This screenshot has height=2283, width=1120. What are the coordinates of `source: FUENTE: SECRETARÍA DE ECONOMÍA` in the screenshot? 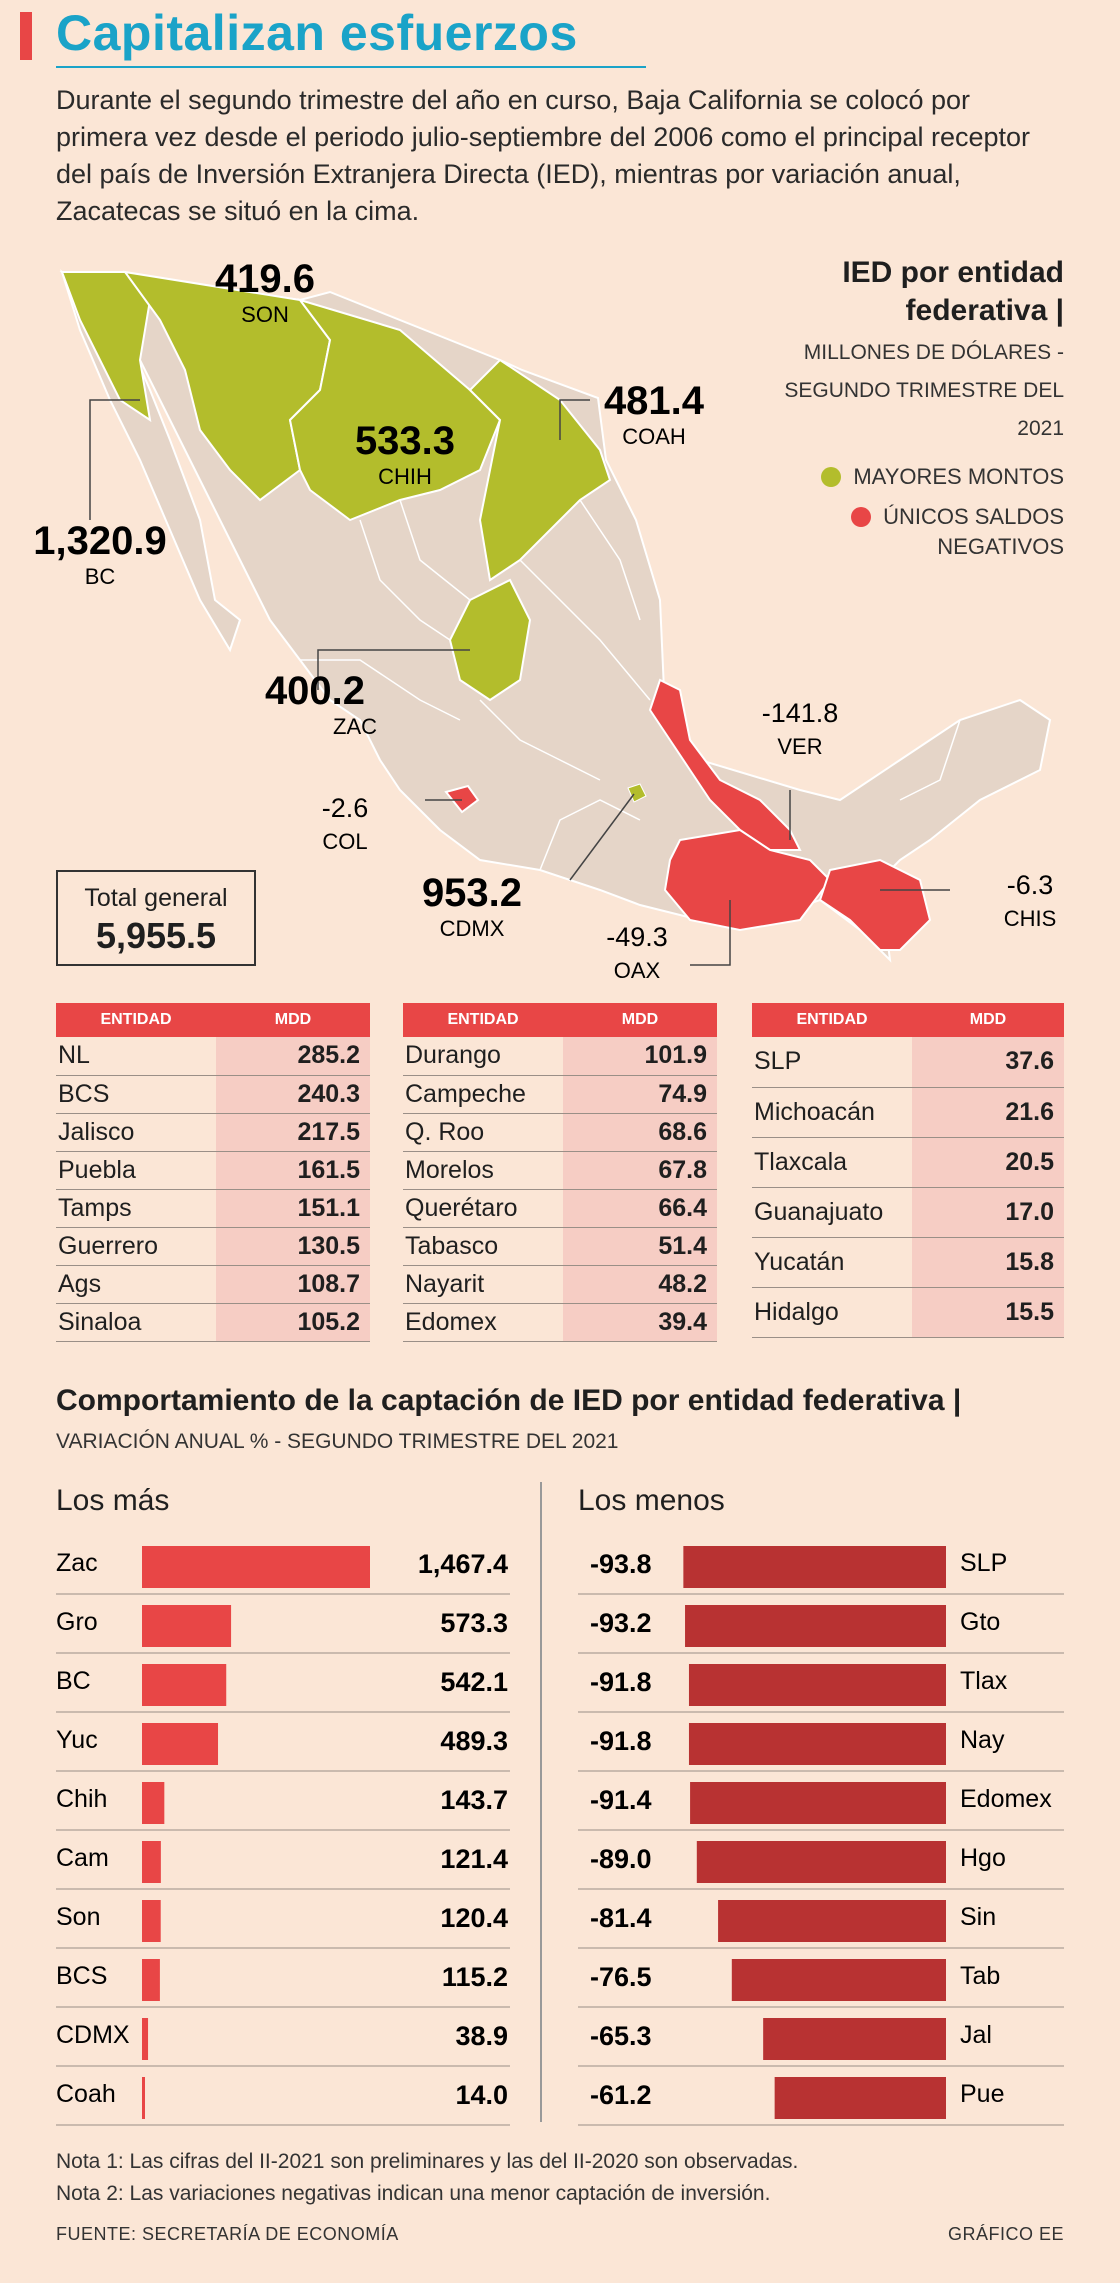 It's located at (227, 2234).